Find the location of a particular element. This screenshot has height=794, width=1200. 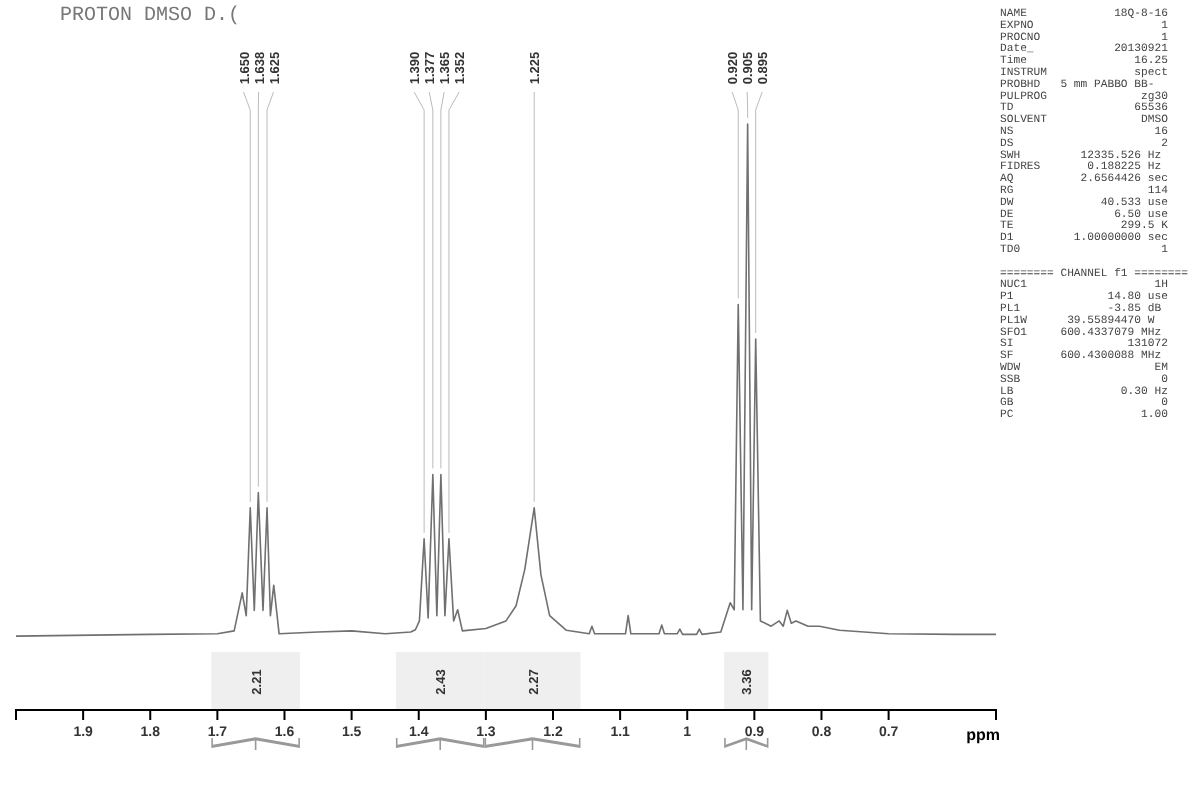

x-axis-title: ppm is located at coordinates (983, 735).